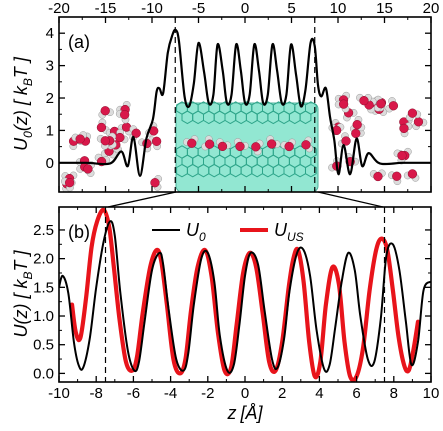 This screenshot has height=431, width=443. I want to click on x-tick-label: 6, so click(356, 393).